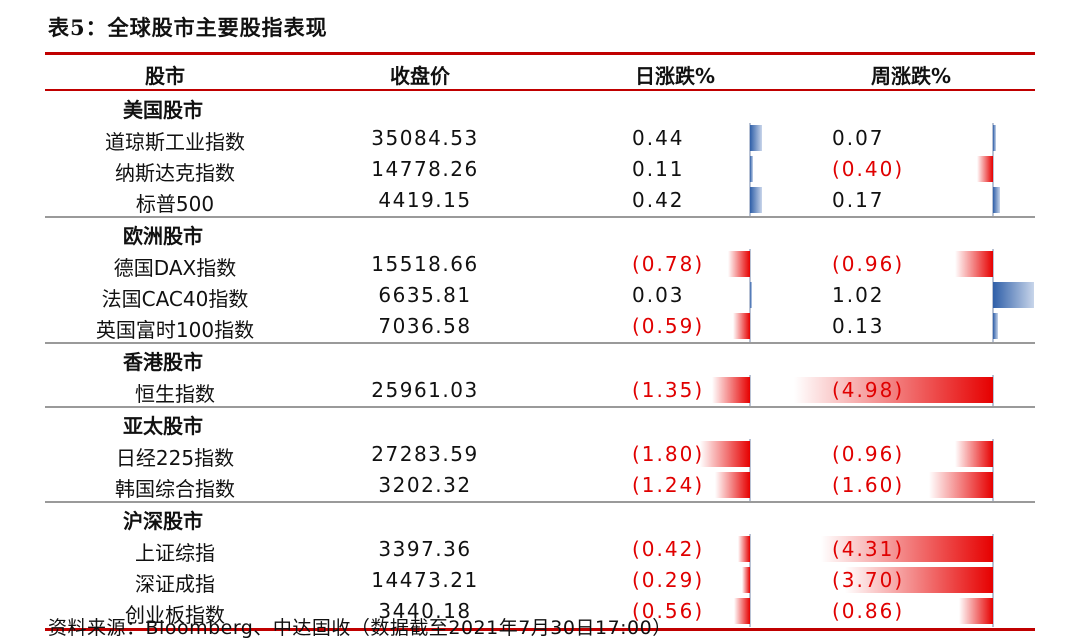 The image size is (1080, 643). Describe the element at coordinates (163, 521) in the screenshot. I see `group-title: 沪深股市` at that location.